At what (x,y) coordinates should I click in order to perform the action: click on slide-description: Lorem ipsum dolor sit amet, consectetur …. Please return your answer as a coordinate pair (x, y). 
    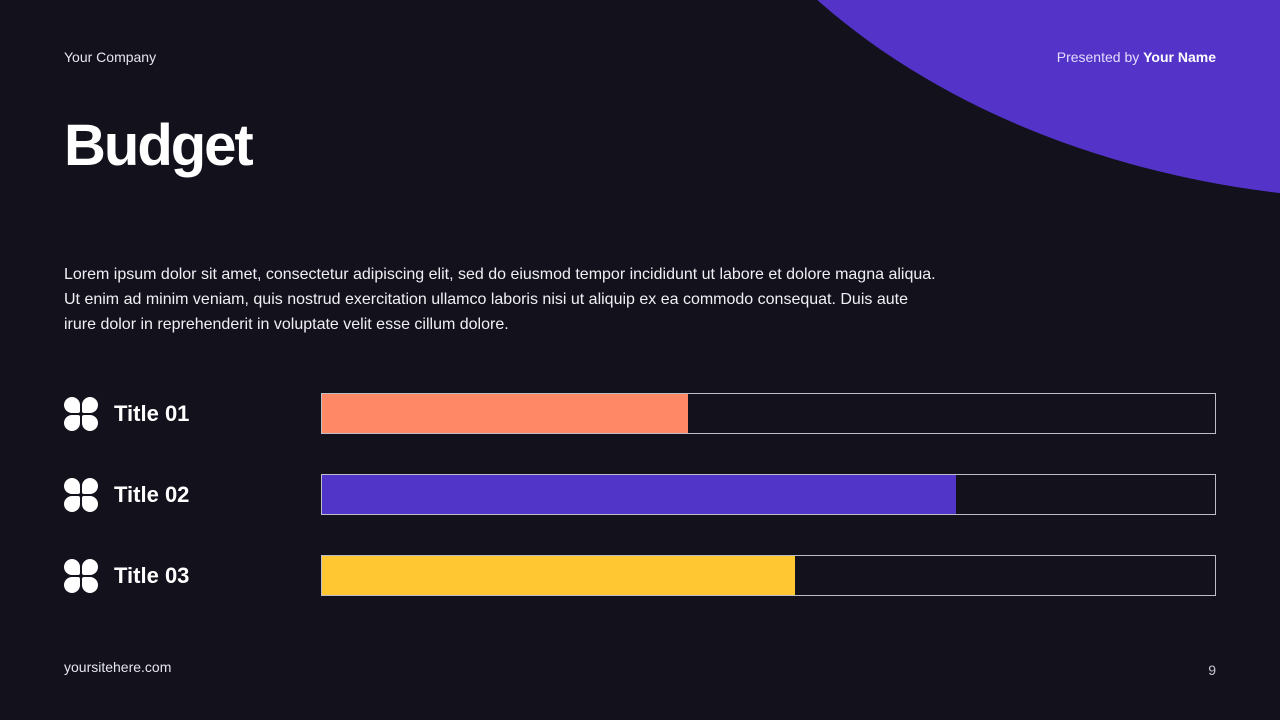
    Looking at the image, I should click on (500, 299).